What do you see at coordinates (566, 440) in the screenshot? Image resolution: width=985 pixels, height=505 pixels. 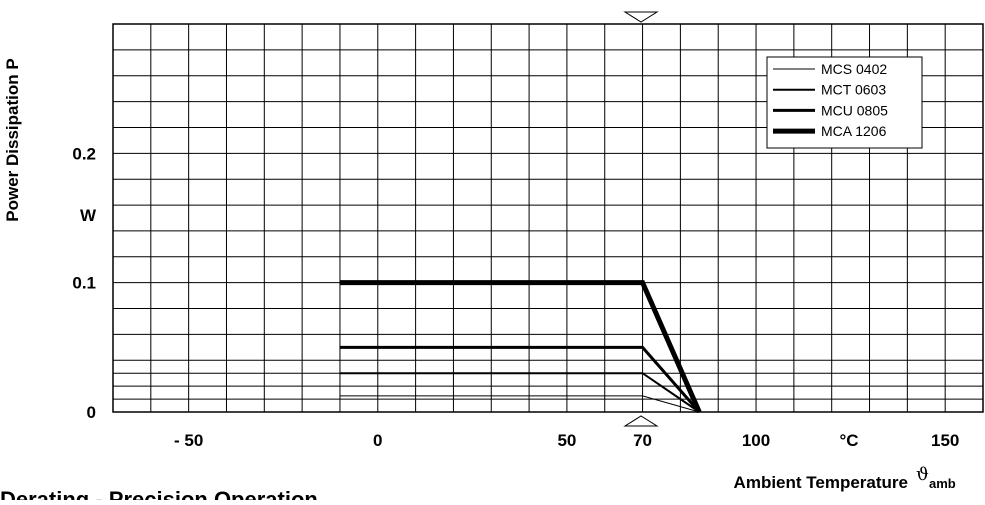 I see `x-tick-label: 50` at bounding box center [566, 440].